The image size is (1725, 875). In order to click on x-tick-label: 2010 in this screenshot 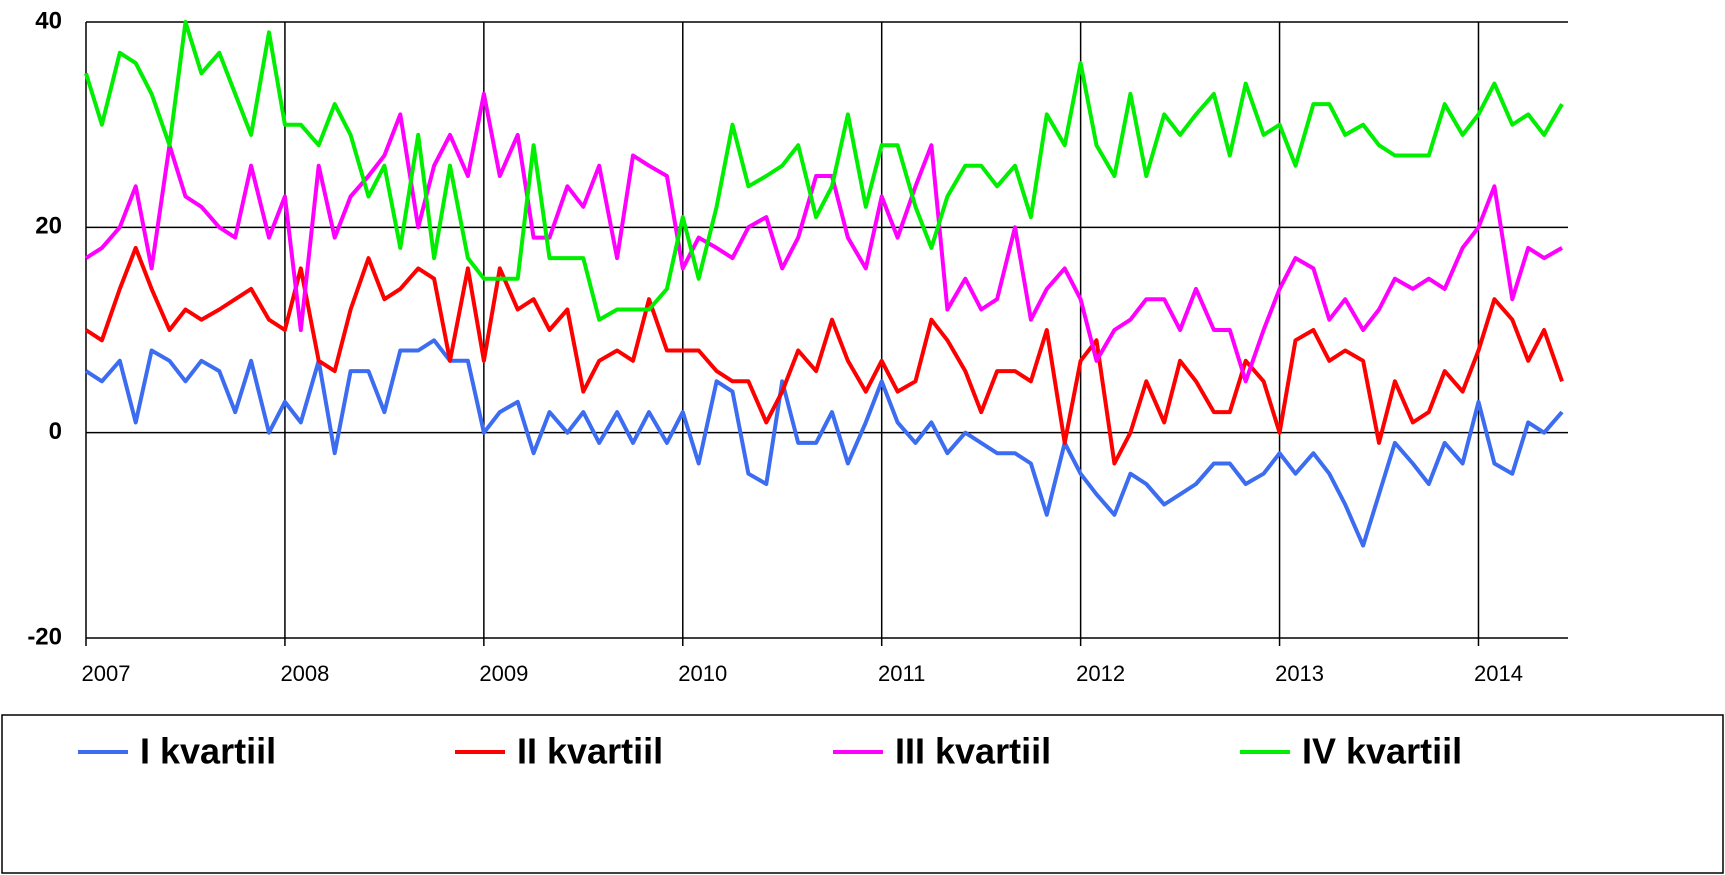, I will do `click(702, 673)`.